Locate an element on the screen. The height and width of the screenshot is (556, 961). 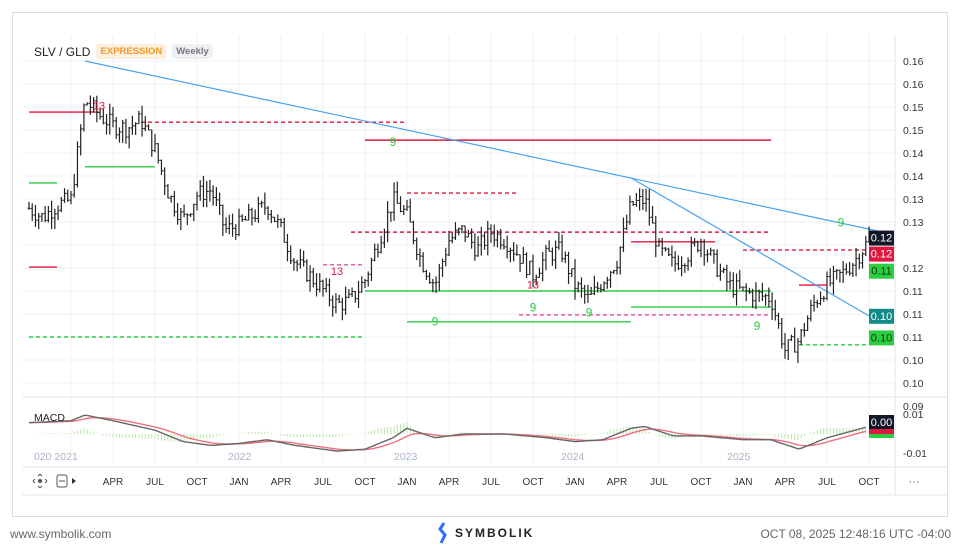
move-icon-dot is located at coordinates (40, 481).